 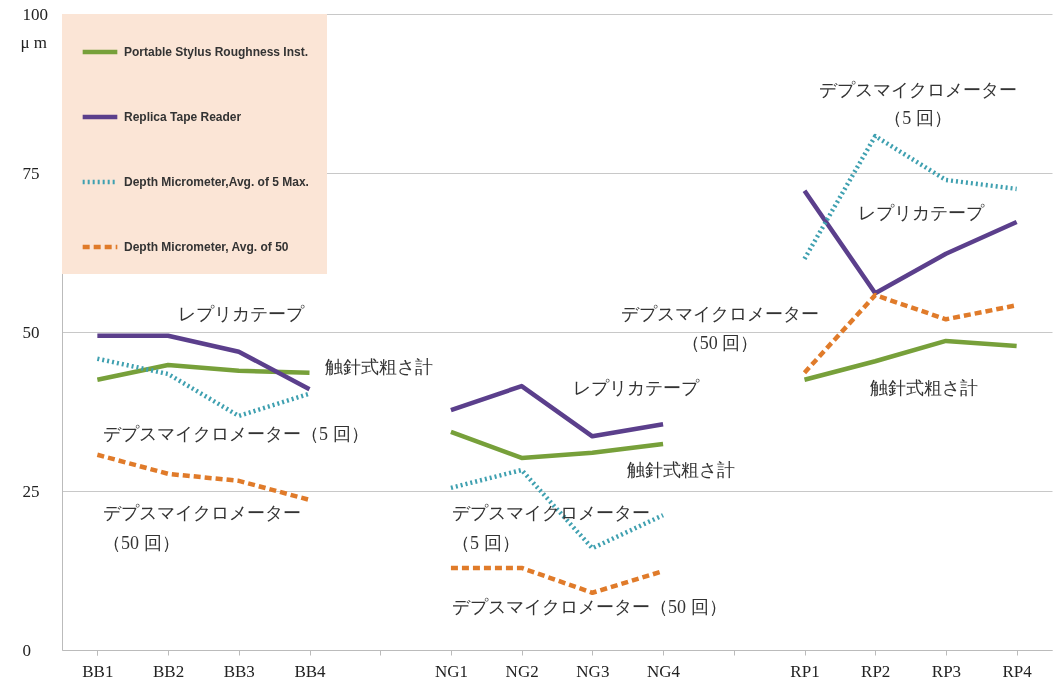 What do you see at coordinates (236, 434) in the screenshot?
I see `annotation: デプスマイクロメーター（5 回）` at bounding box center [236, 434].